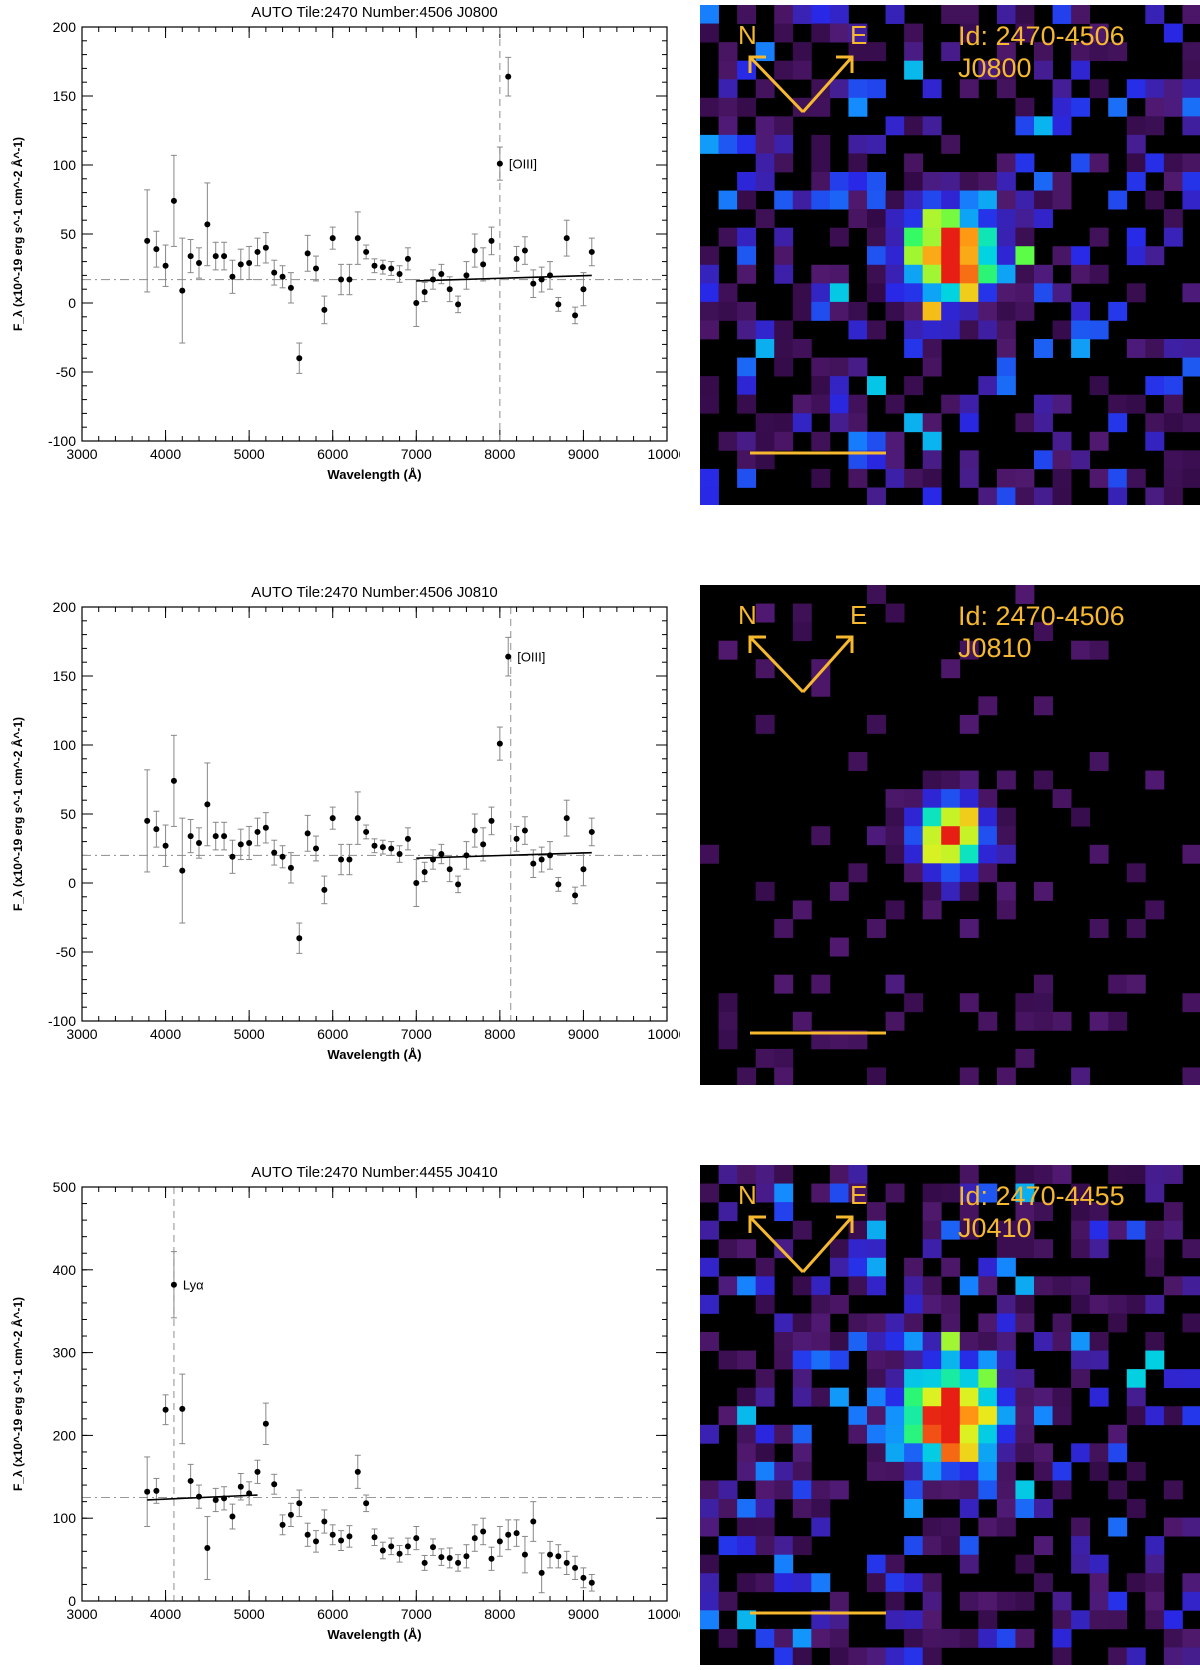 The image size is (1200, 1670). I want to click on plot-frame, so click(374, 234).